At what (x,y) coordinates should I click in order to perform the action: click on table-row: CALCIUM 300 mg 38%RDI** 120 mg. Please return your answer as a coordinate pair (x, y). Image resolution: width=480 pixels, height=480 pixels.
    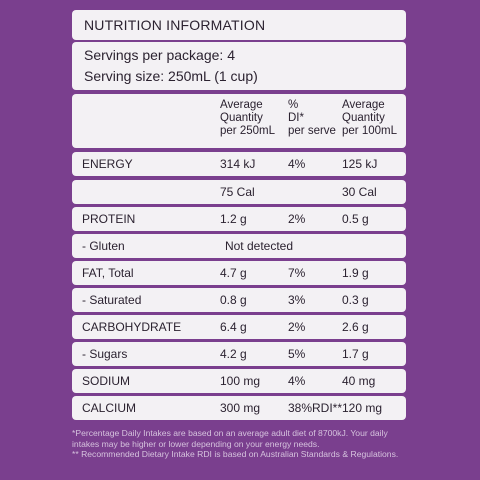
    Looking at the image, I should click on (239, 408).